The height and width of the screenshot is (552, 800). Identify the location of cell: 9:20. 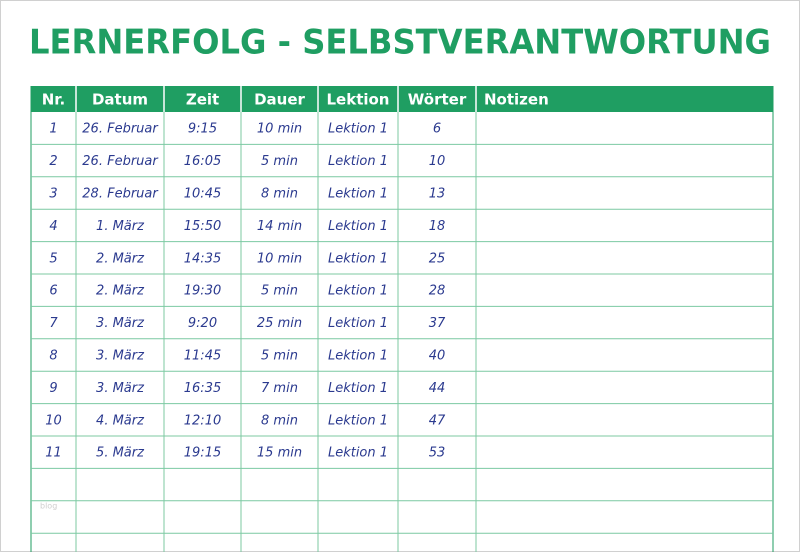
(202, 323).